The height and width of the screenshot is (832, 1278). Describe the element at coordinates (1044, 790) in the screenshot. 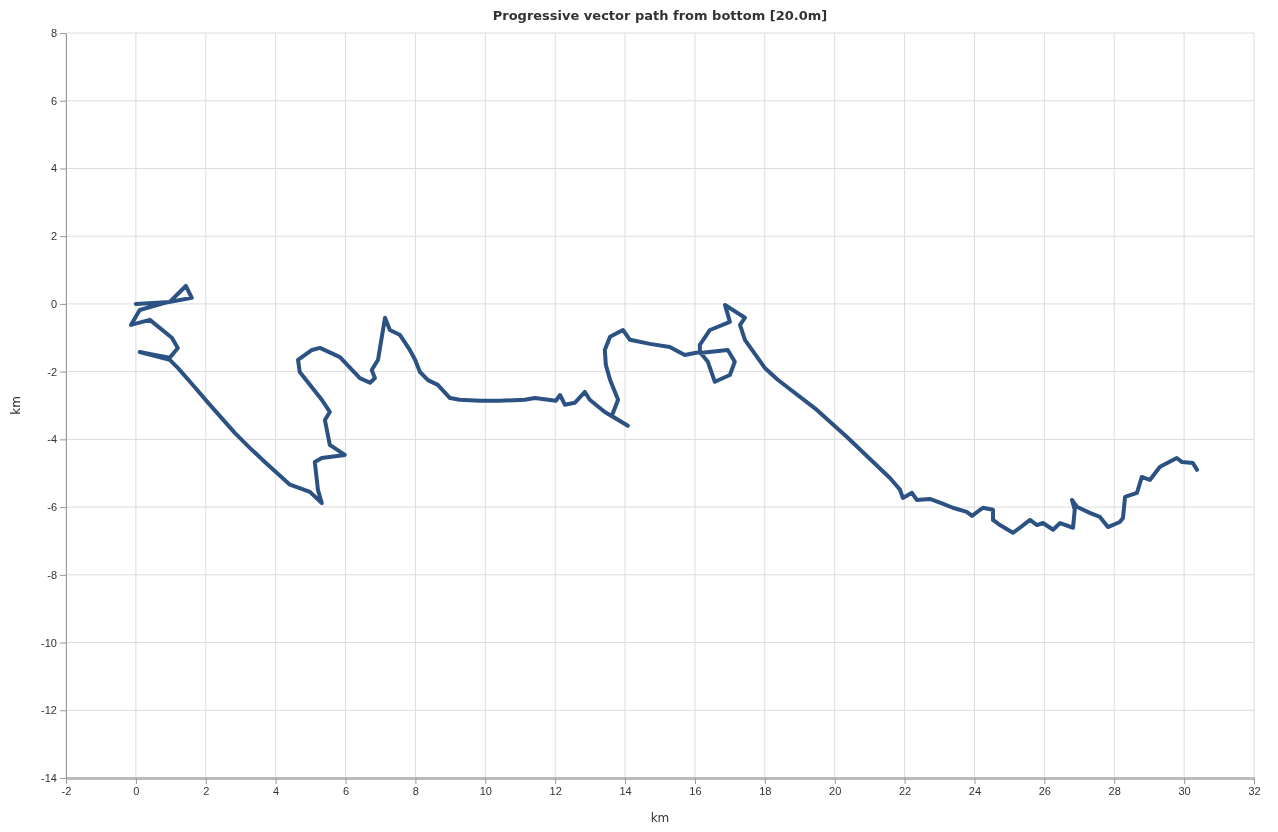

I see `x-tick-label: 26` at that location.